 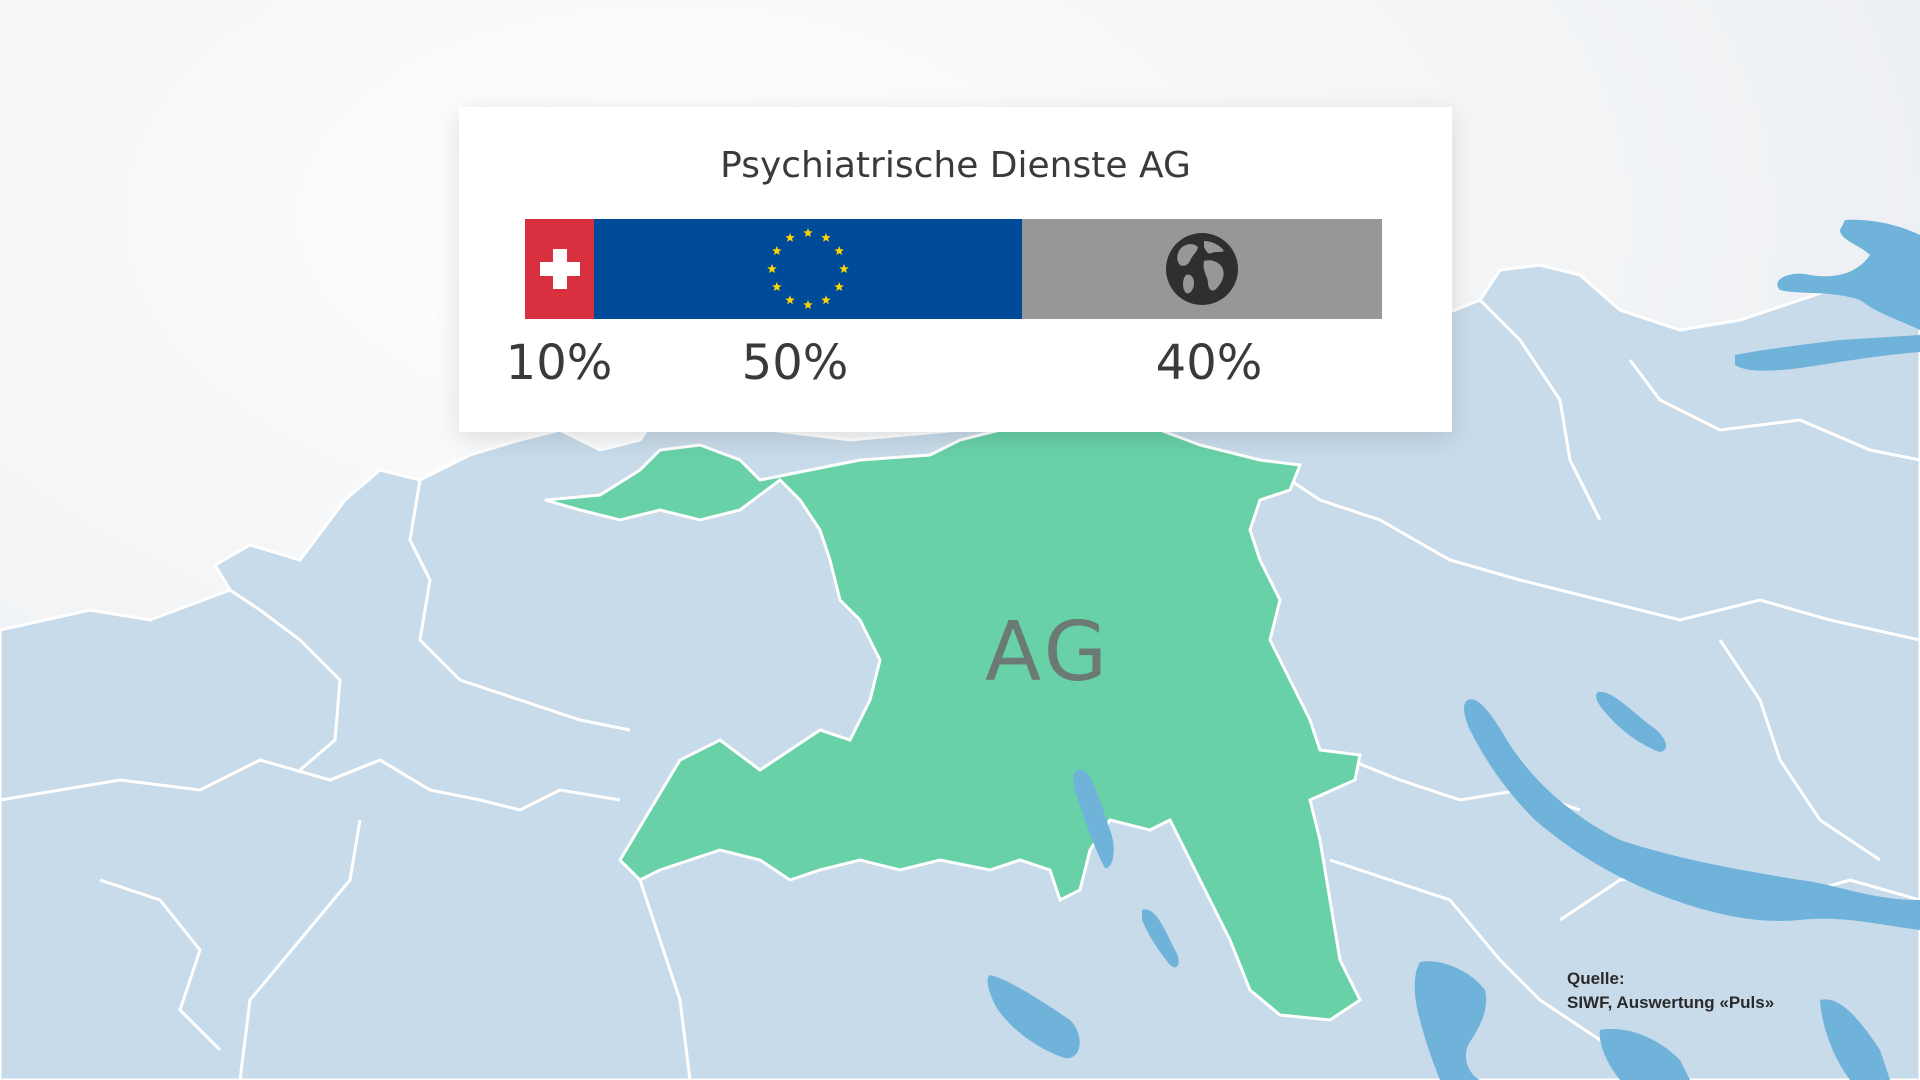 What do you see at coordinates (1048, 652) in the screenshot?
I see `canton-label: AG` at bounding box center [1048, 652].